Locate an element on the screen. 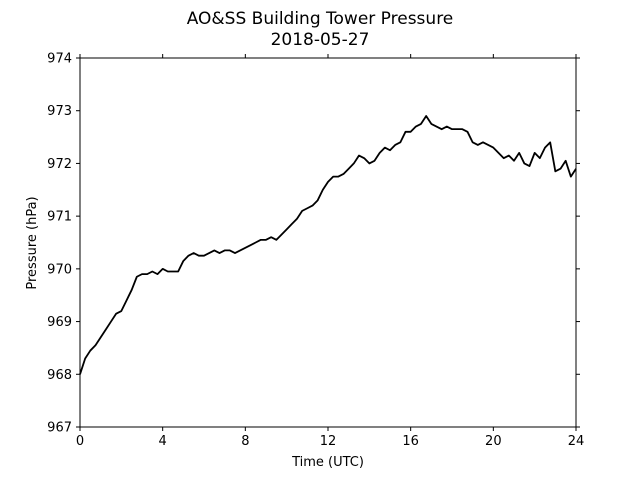  y-tick-label: 969 is located at coordinates (59, 322).